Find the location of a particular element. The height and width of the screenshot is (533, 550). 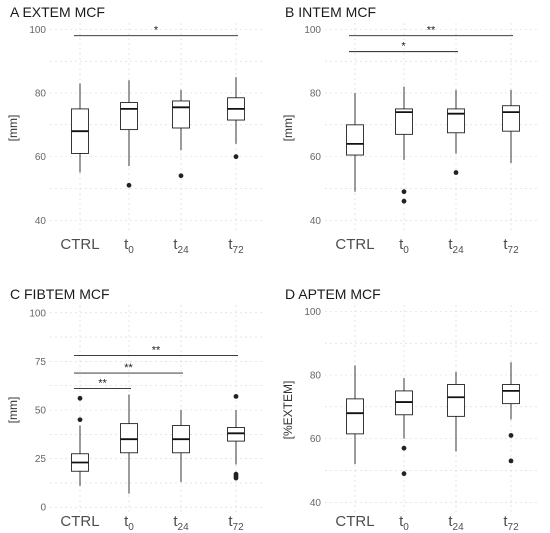

y-tick-label: 80 is located at coordinates (316, 94).